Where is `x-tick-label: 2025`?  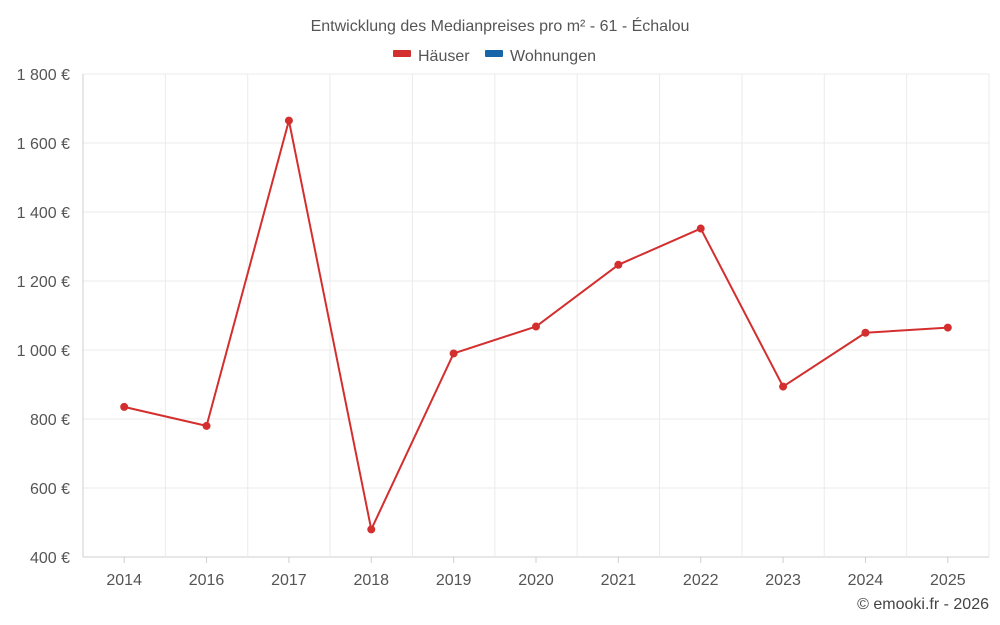
x-tick-label: 2025 is located at coordinates (948, 580).